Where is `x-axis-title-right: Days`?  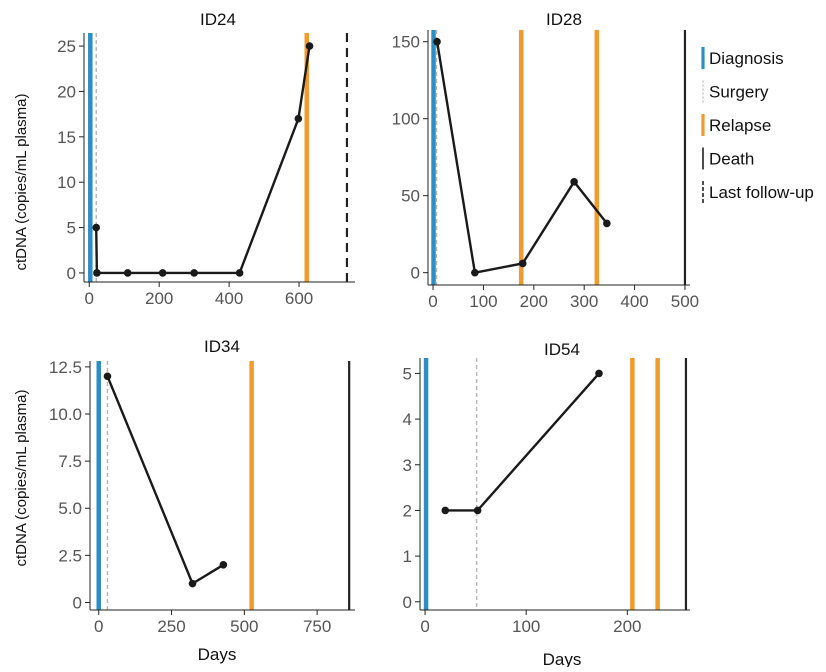 x-axis-title-right: Days is located at coordinates (562, 658).